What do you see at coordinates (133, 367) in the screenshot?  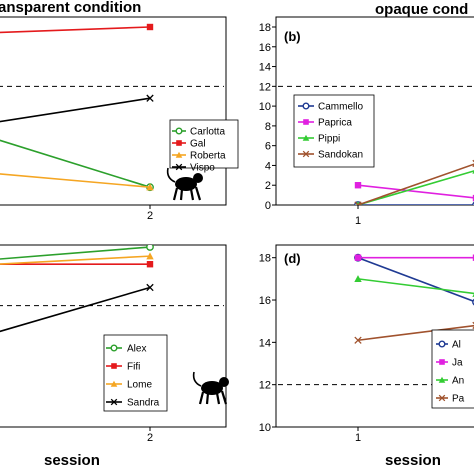 I see `legend-label: Fifi` at bounding box center [133, 367].